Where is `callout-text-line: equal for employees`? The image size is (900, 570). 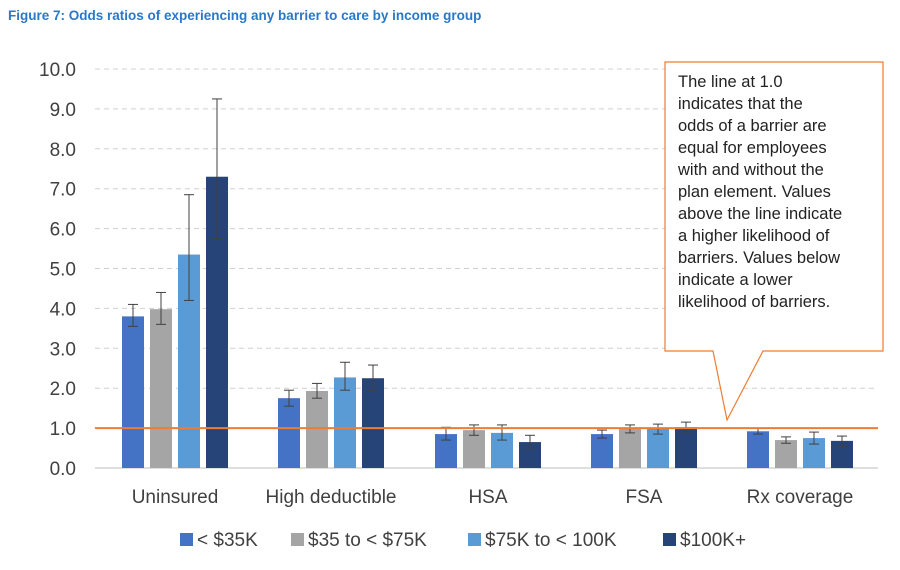 callout-text-line: equal for employees is located at coordinates (752, 148).